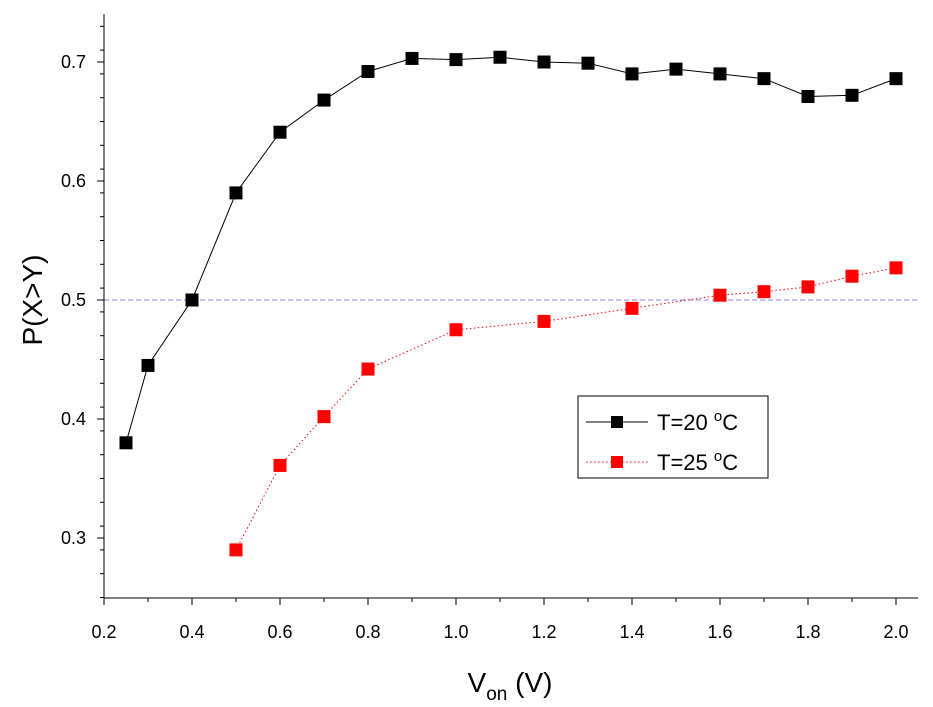  Describe the element at coordinates (719, 632) in the screenshot. I see `x-tick-label: 1.6` at that location.